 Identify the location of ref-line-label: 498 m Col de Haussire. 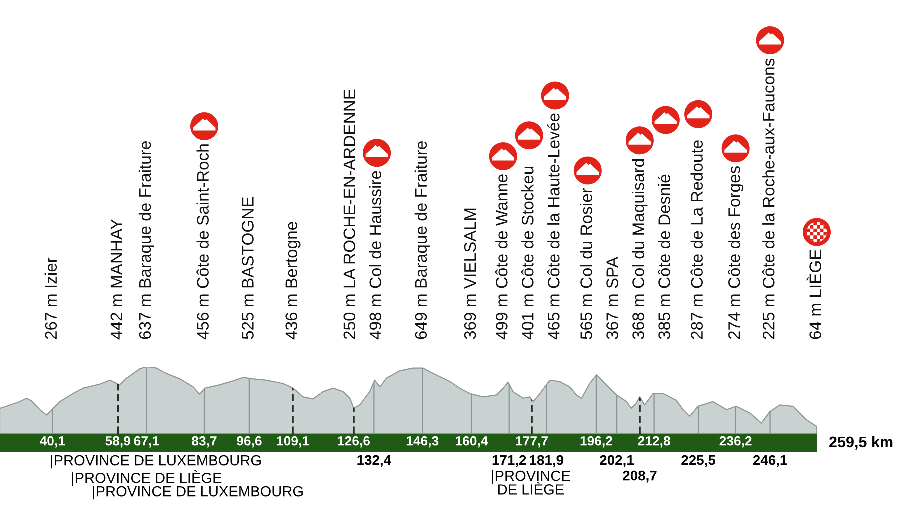
(375, 255).